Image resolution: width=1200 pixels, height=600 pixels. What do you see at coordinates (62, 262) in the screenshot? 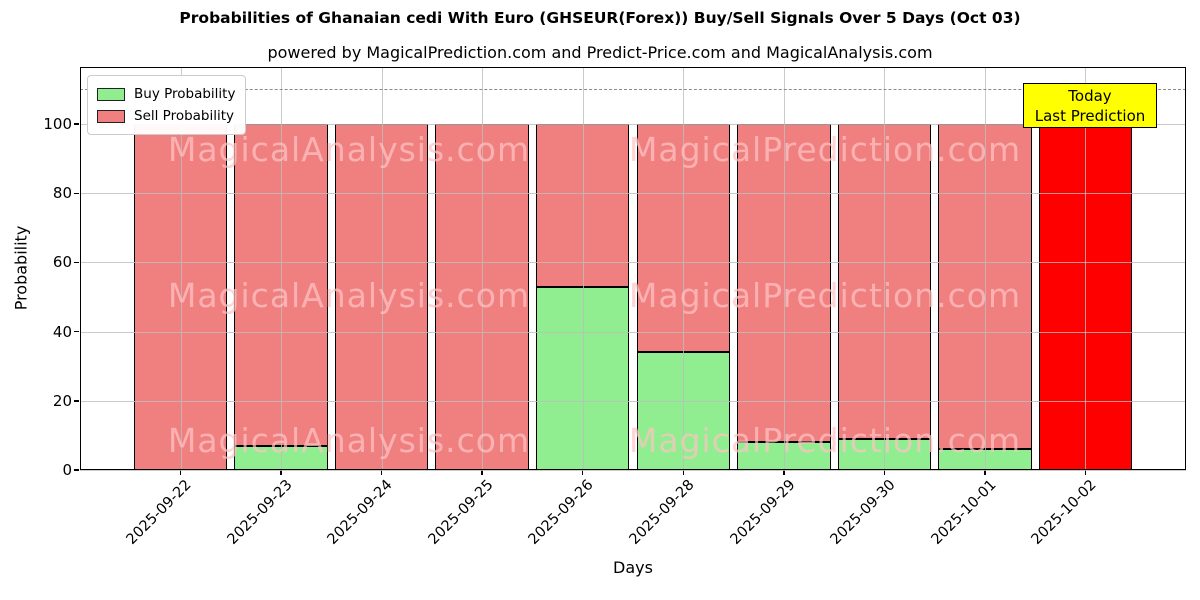
I see `y-tick-label: 60` at bounding box center [62, 262].